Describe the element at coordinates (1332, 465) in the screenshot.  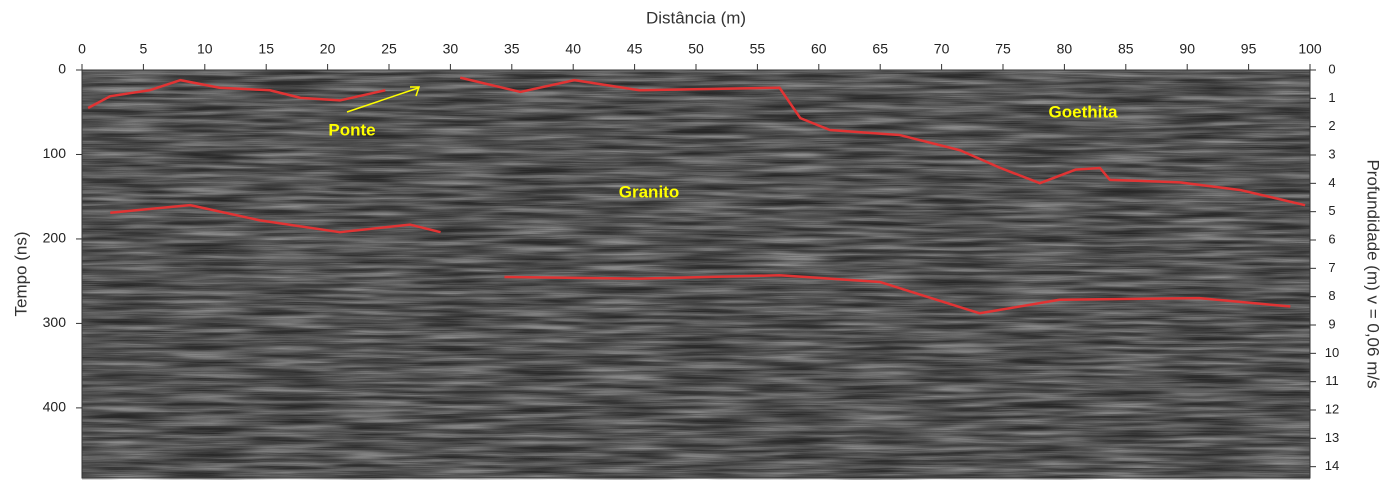
I see `y2-tick-label: 14` at that location.